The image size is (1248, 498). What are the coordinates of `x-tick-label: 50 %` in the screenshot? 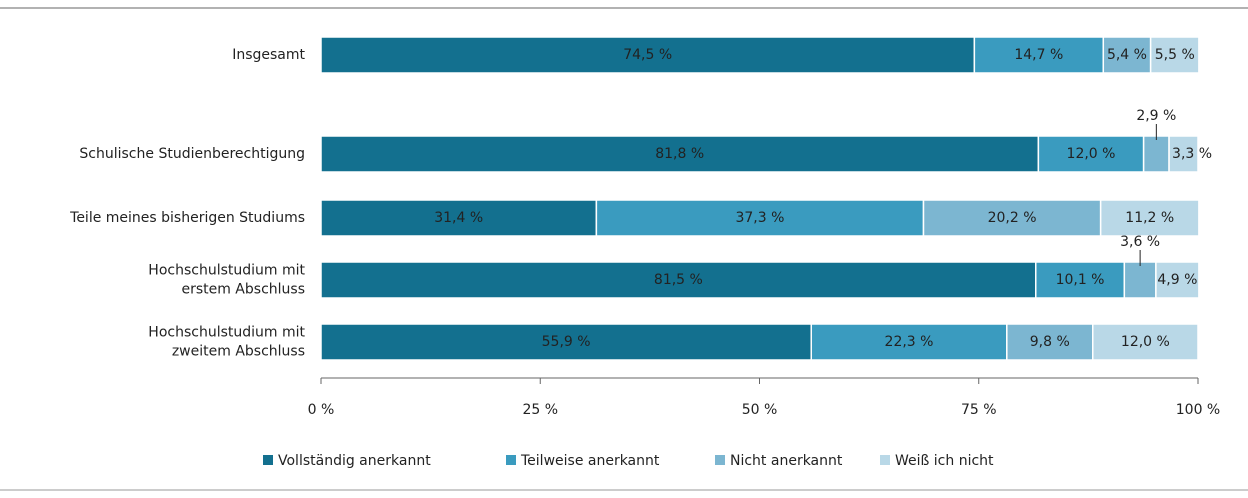 It's located at (760, 410).